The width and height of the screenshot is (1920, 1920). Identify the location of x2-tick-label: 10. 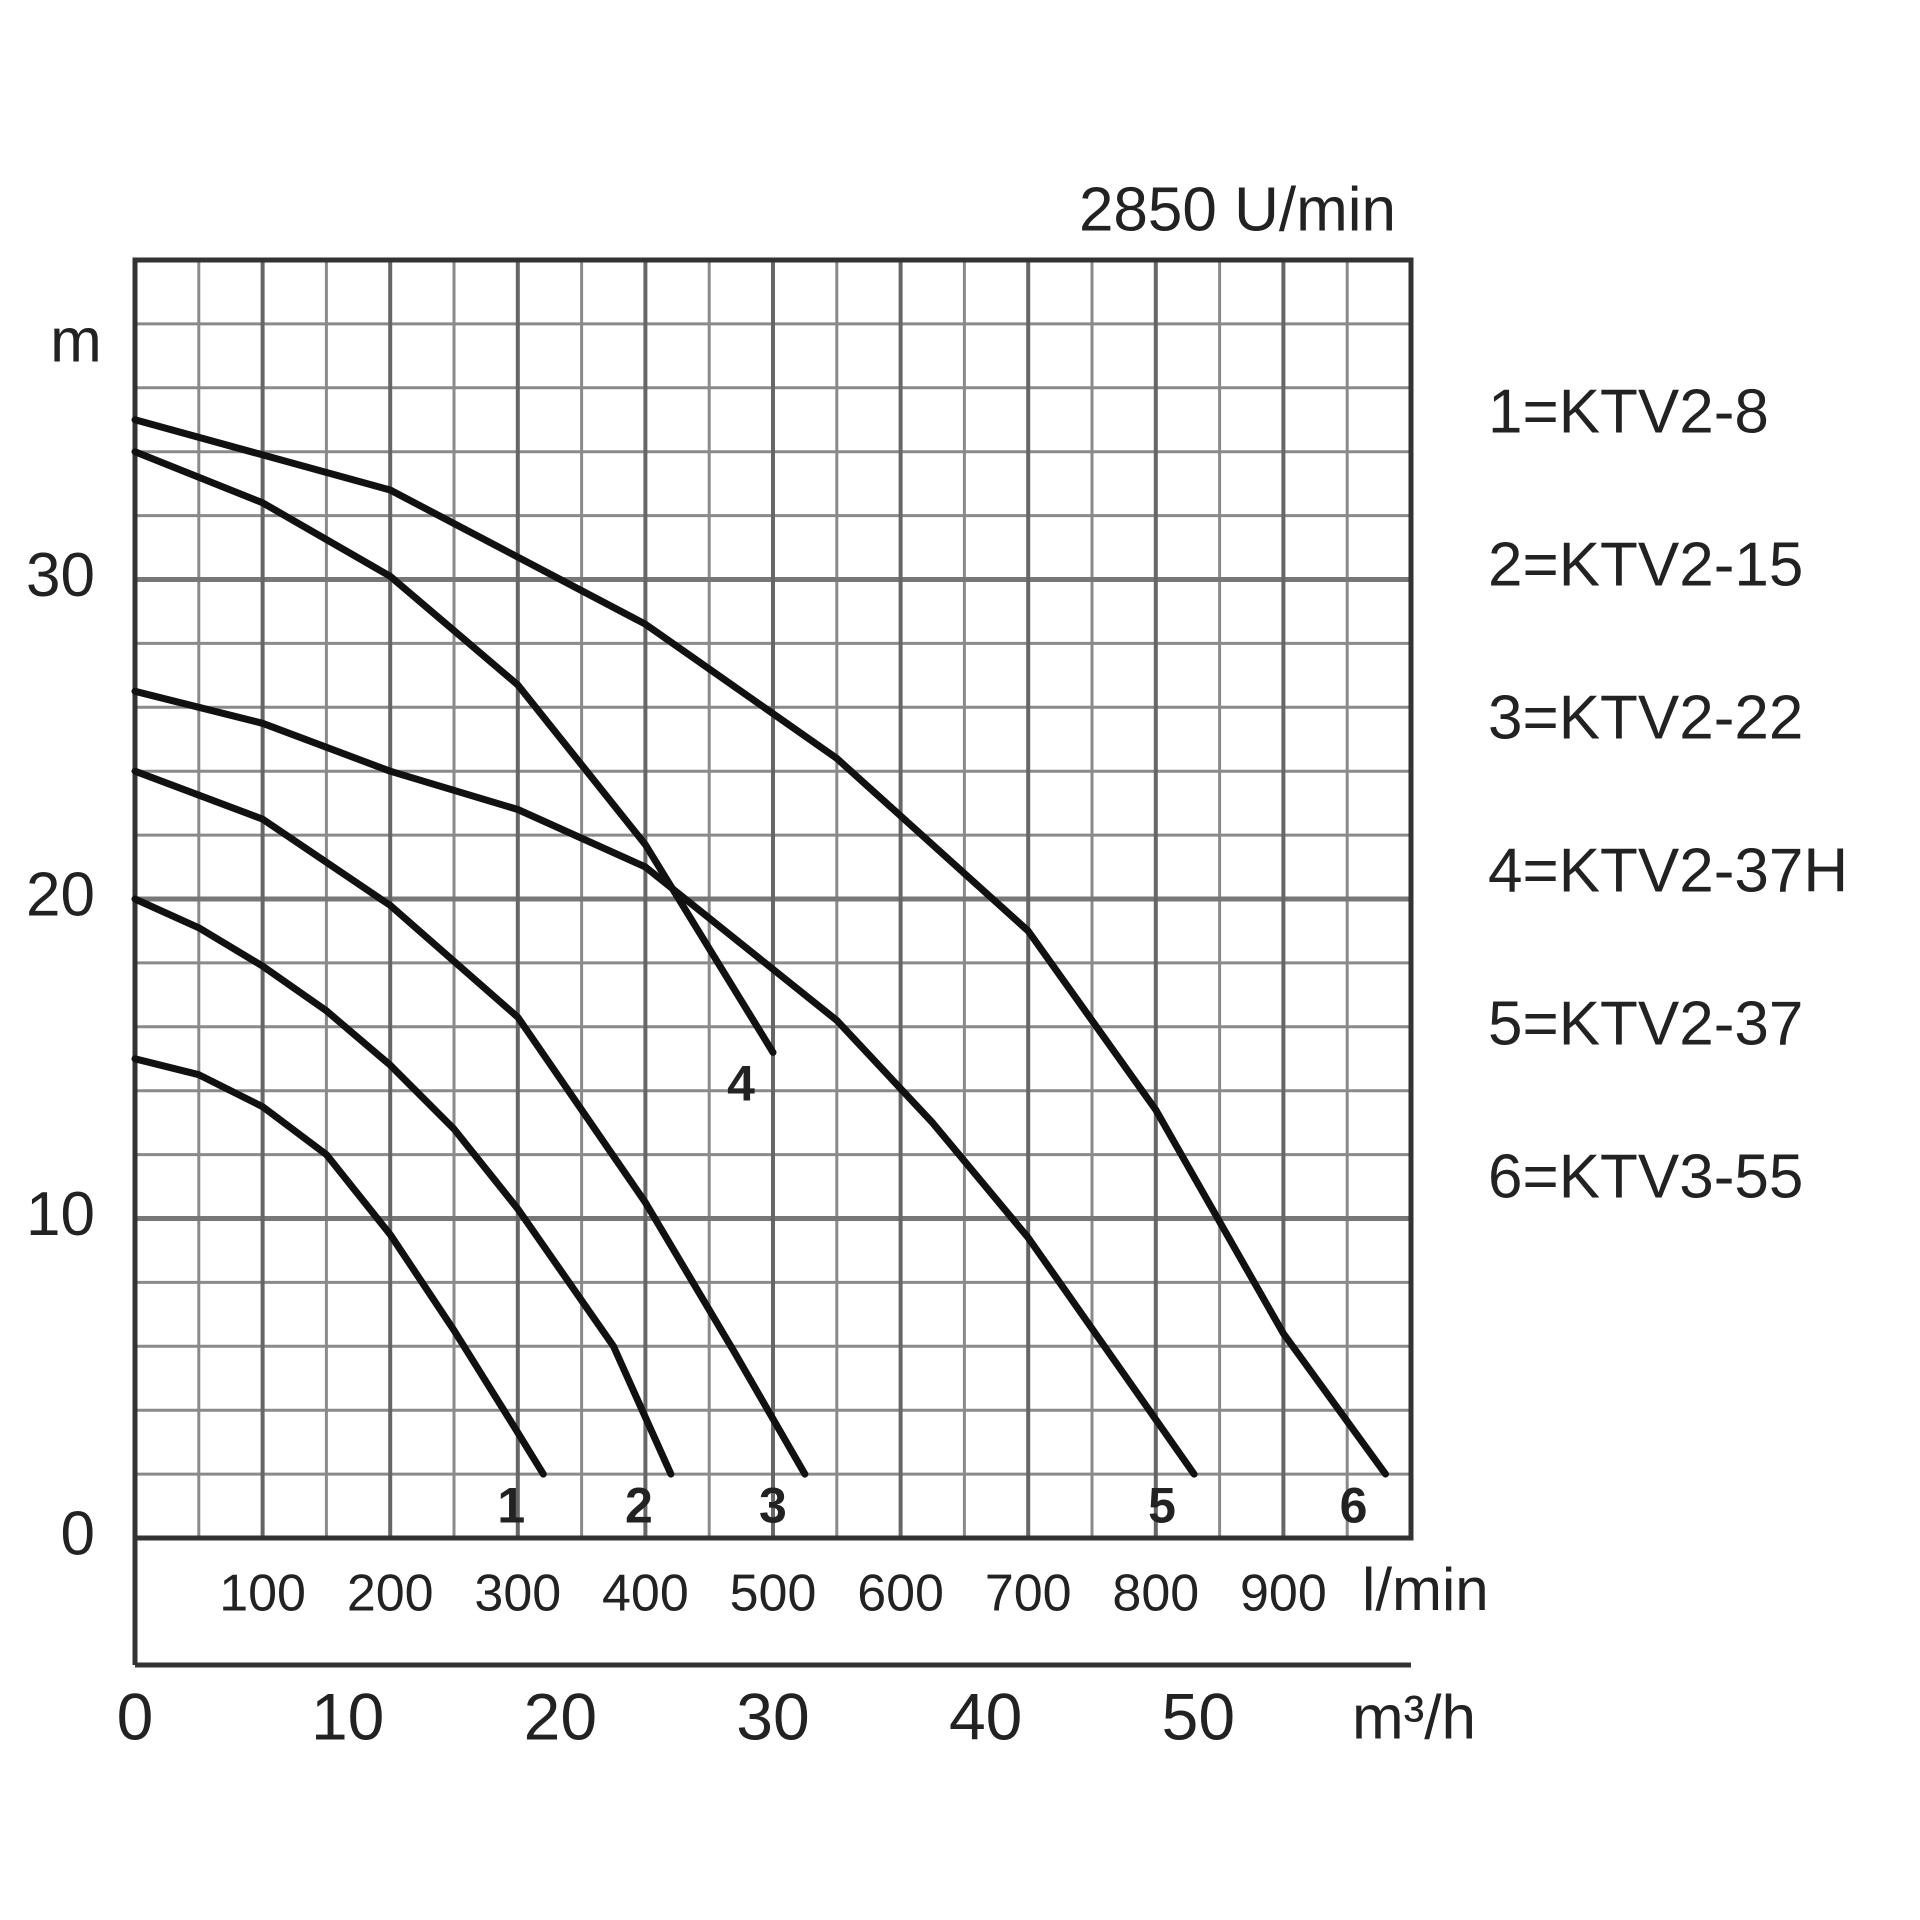
(347, 1716).